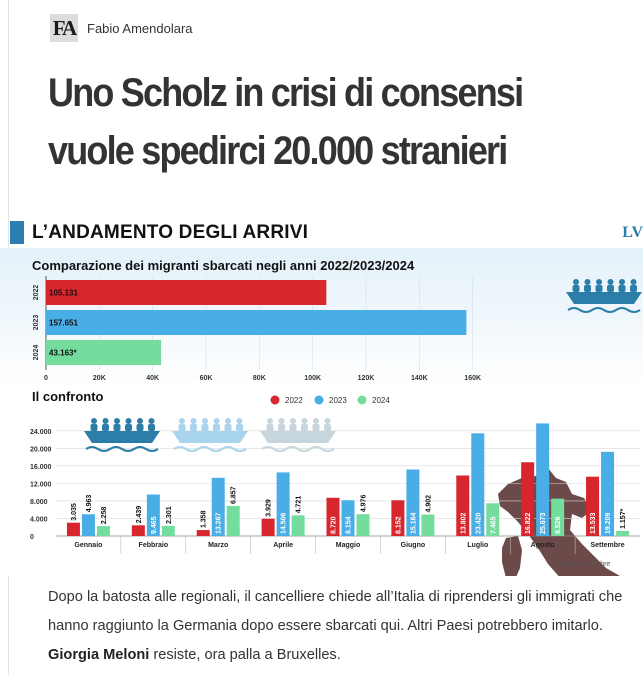 This screenshot has height=675, width=643. Describe the element at coordinates (153, 515) in the screenshot. I see `bar-febbraio-2023` at that location.